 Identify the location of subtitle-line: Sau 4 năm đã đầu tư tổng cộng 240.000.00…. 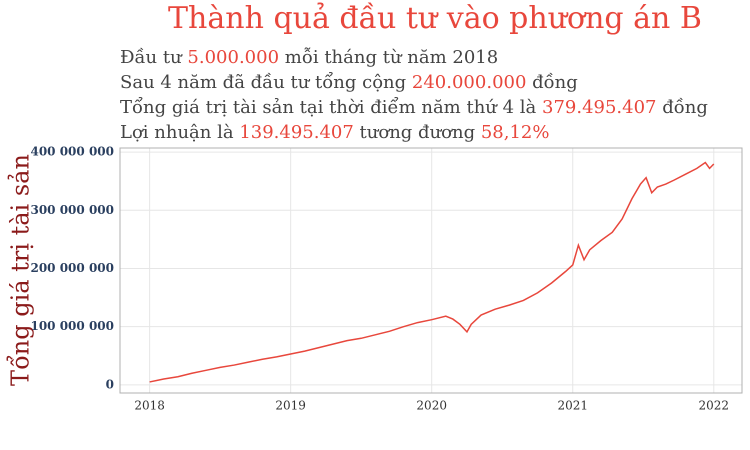
(349, 82).